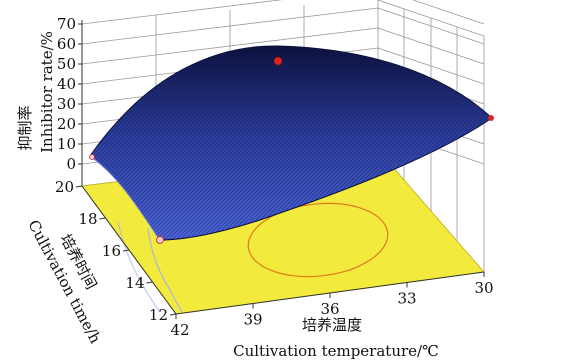 Image resolution: width=584 pixels, height=363 pixels. Describe the element at coordinates (179, 330) in the screenshot. I see `x-tick-label: 42` at that location.